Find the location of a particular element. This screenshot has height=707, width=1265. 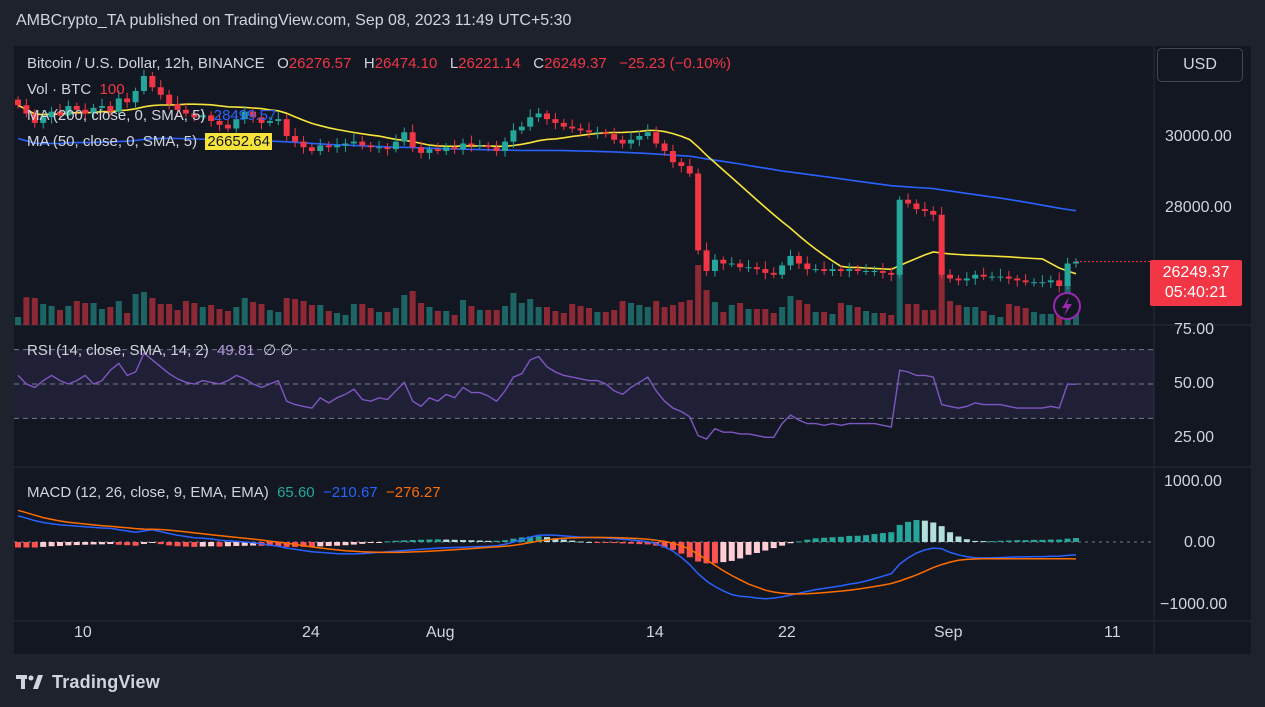

high-value: 26474.10 is located at coordinates (406, 63).